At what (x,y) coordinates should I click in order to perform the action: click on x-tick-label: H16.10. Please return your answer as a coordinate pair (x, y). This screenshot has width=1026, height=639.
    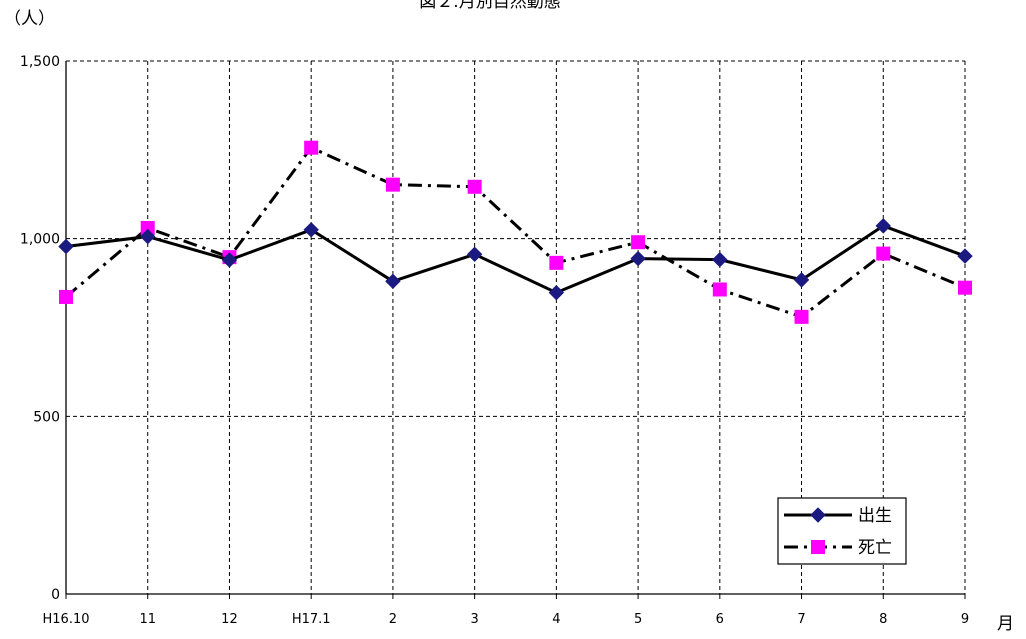
    Looking at the image, I should click on (66, 619).